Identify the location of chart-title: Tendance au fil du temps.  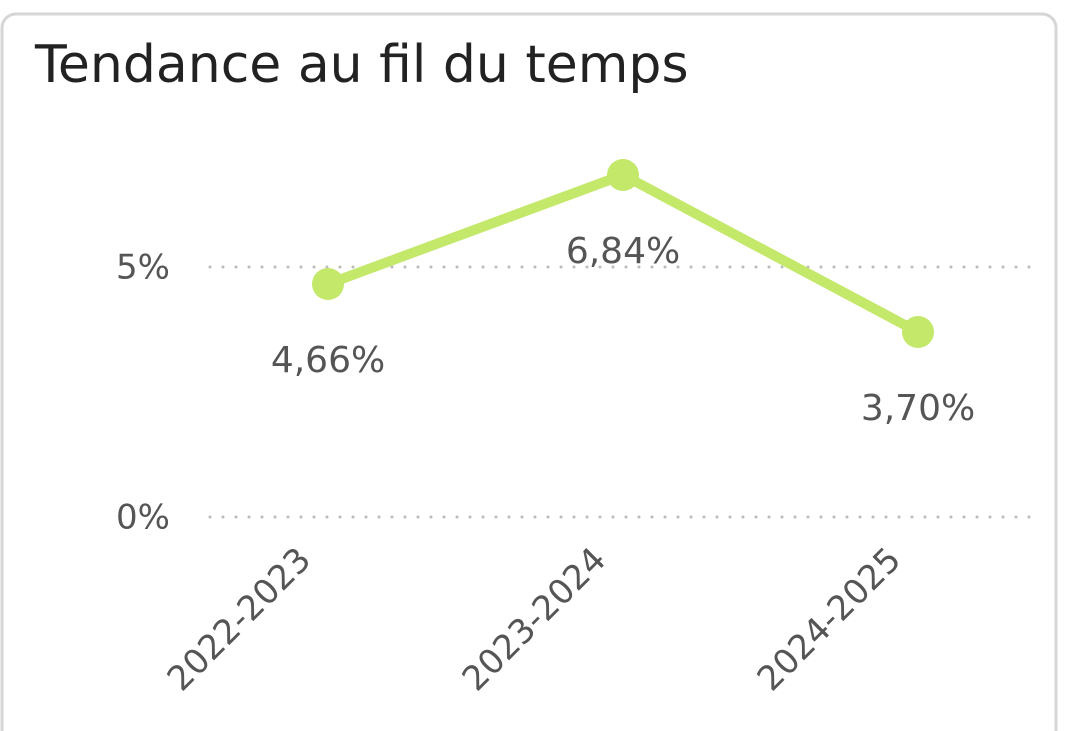
(361, 65).